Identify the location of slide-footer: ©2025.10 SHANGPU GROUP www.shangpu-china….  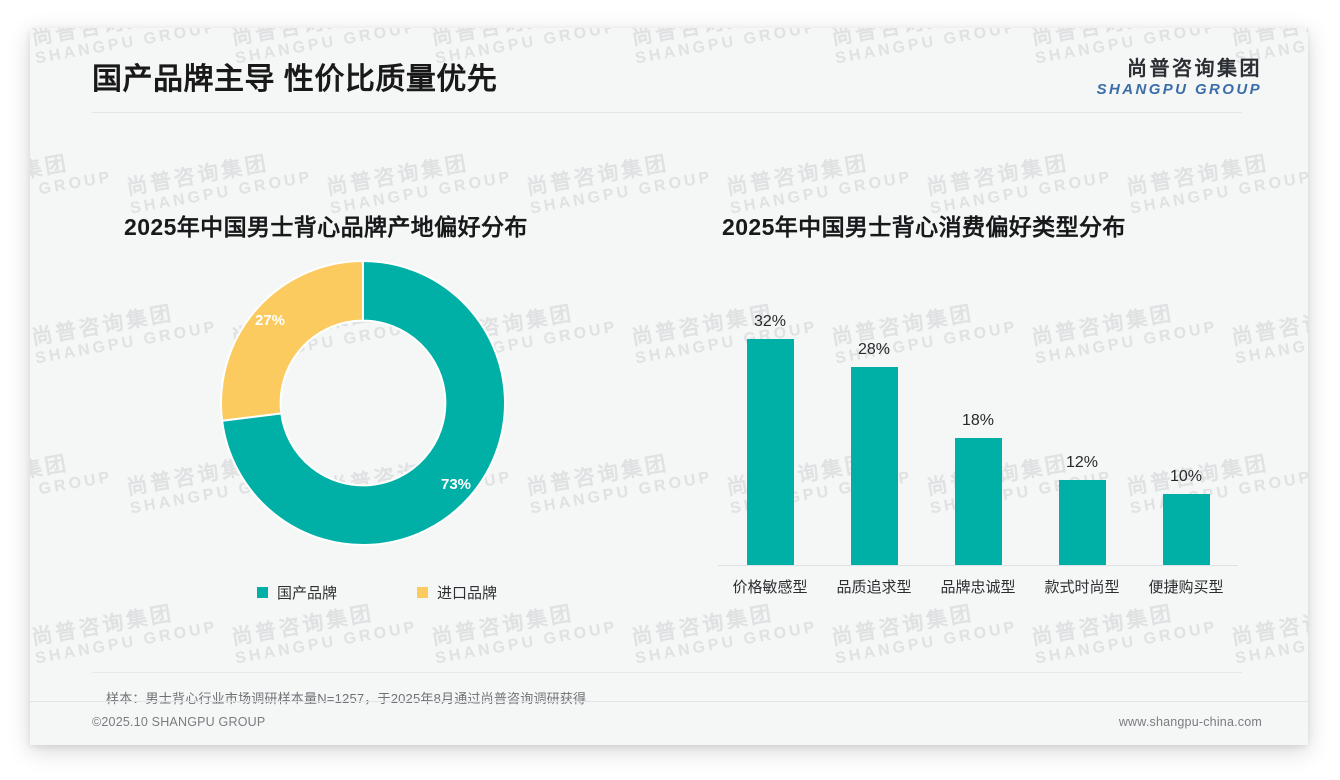
(669, 723).